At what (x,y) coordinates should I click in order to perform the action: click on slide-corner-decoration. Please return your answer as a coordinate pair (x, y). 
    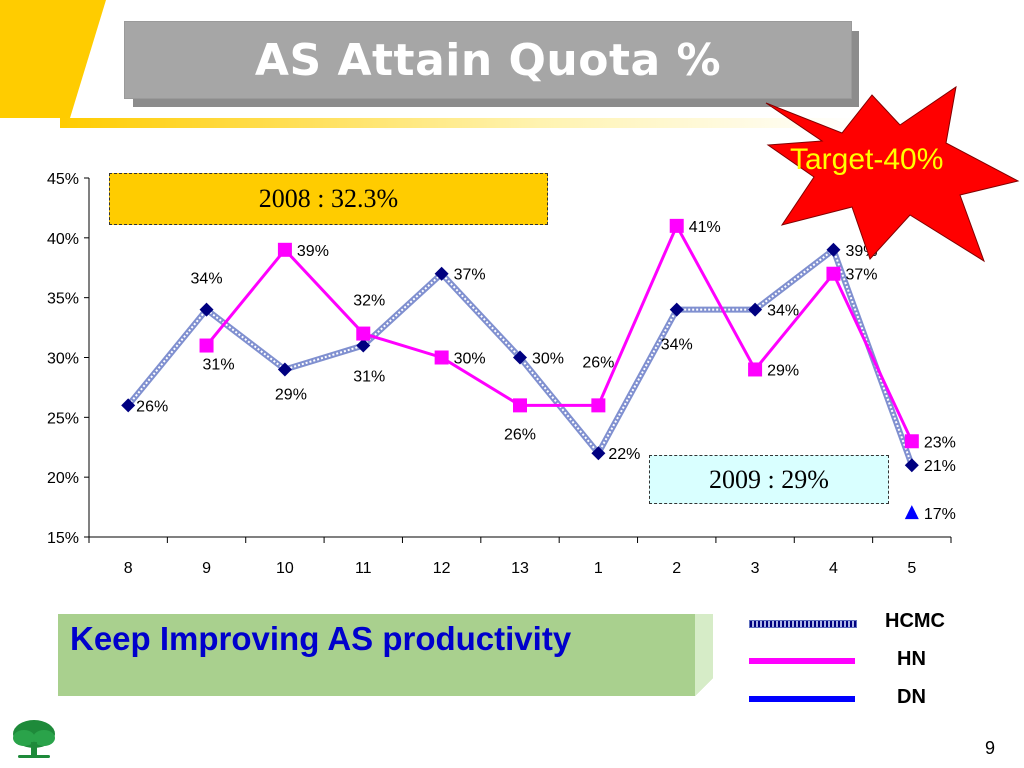
    Looking at the image, I should click on (53, 59).